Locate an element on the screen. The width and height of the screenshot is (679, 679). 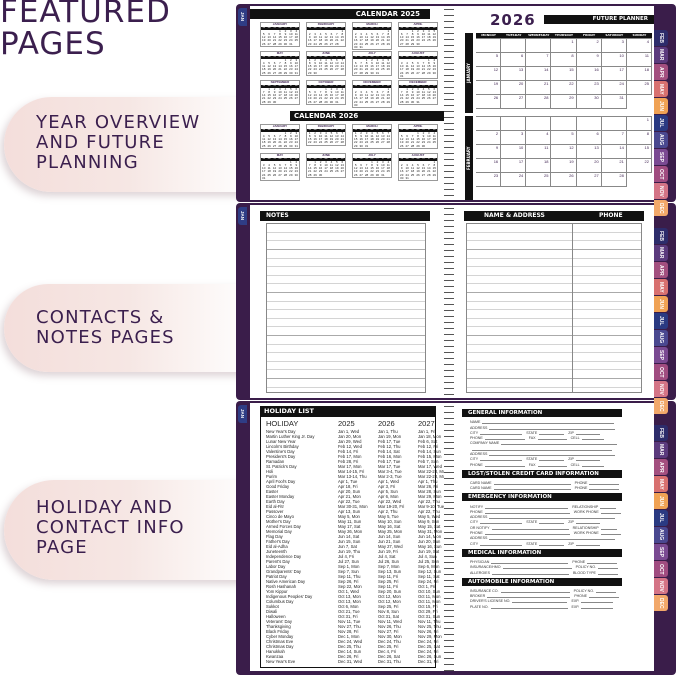
tab-apr: APR is located at coordinates (661, 72).